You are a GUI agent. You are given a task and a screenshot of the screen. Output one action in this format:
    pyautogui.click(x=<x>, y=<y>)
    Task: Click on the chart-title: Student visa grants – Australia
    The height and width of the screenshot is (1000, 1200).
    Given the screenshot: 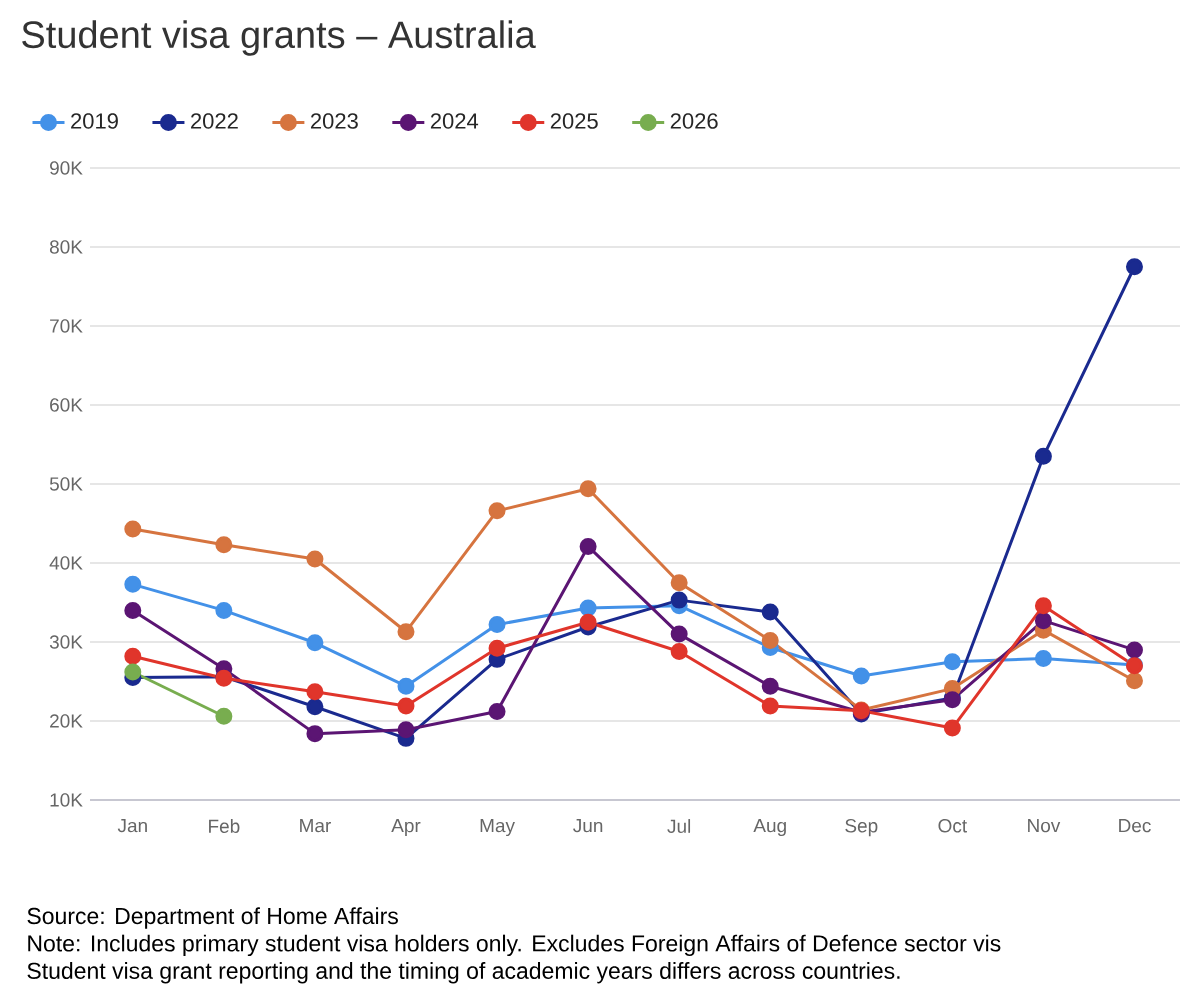 What is the action you would take?
    pyautogui.click(x=279, y=38)
    